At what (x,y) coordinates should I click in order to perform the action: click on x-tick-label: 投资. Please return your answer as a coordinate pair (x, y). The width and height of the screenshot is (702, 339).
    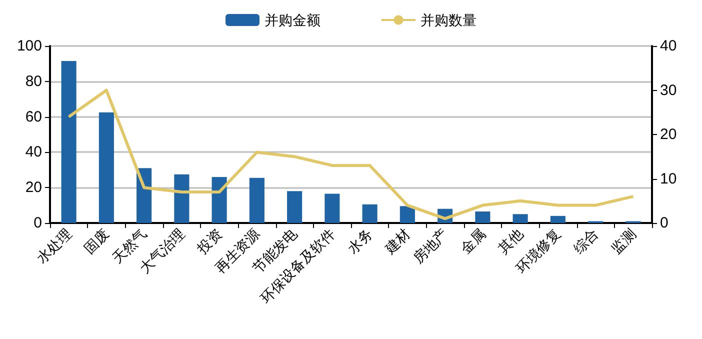
    Looking at the image, I should click on (209, 241).